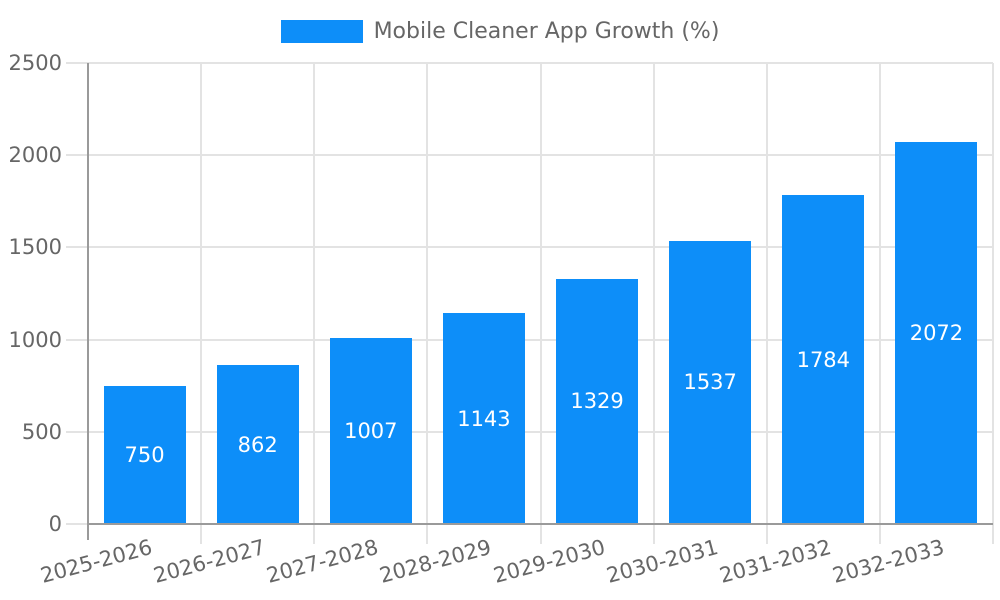  I want to click on x-tick-label: 2030-2031, so click(662, 561).